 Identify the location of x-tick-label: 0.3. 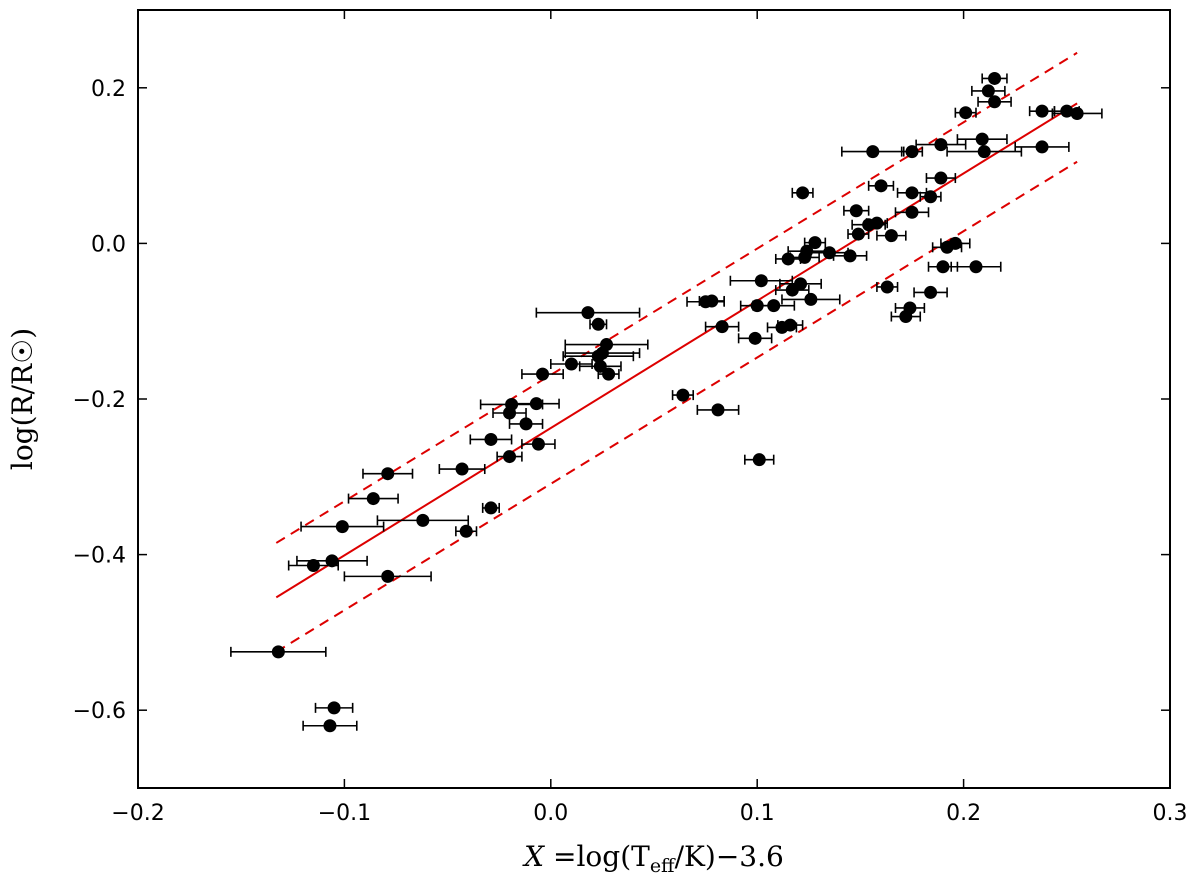
(1170, 813).